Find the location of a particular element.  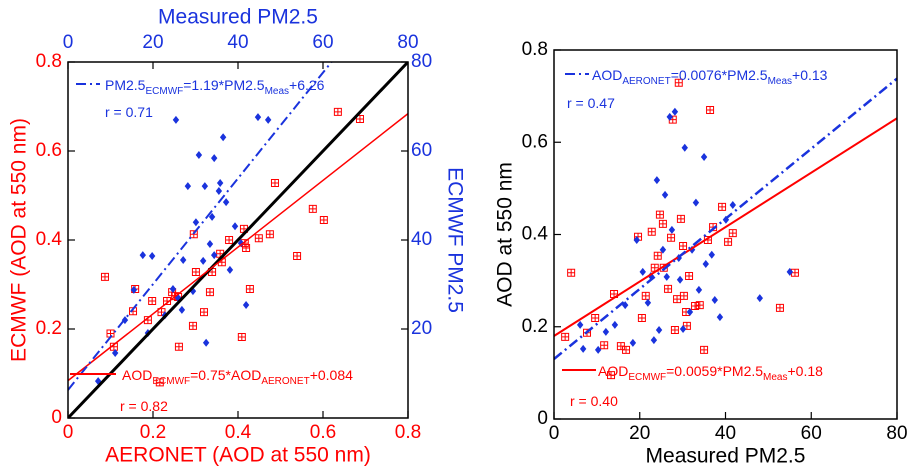

annotation-part: =0.75*AOD is located at coordinates (225, 375).